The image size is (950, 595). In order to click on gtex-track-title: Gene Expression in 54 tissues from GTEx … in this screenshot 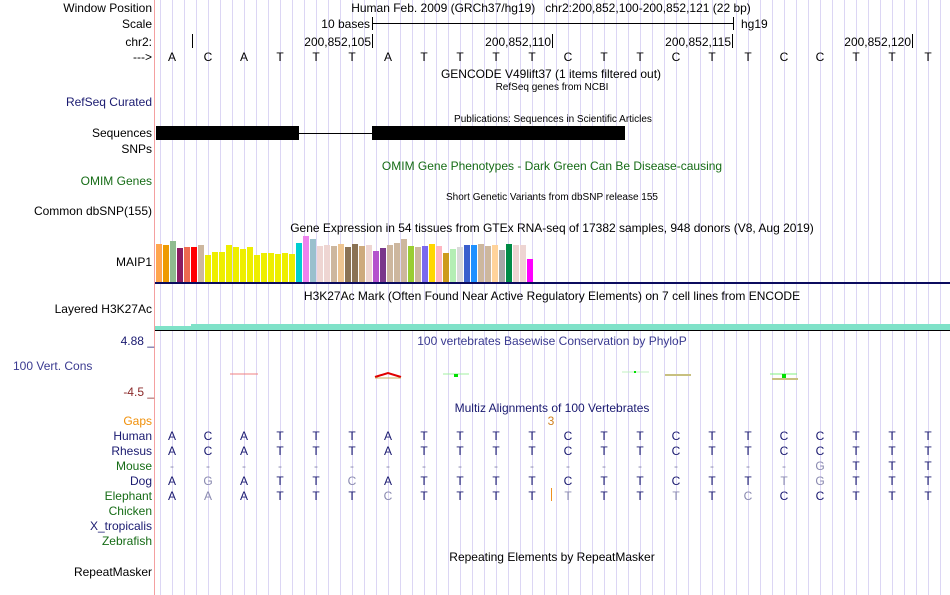, I will do `click(552, 228)`.